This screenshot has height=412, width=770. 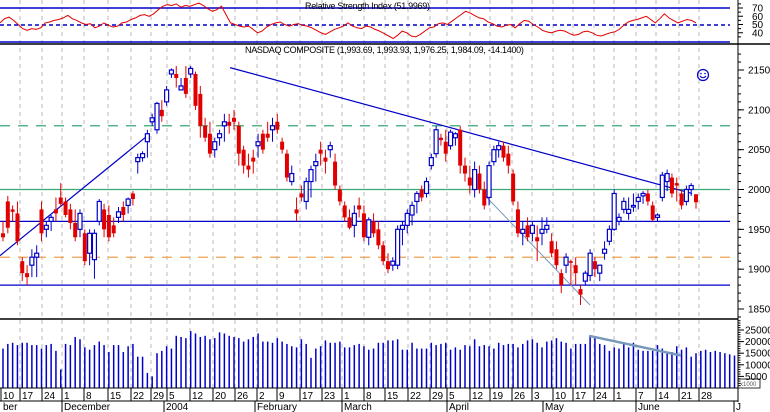 What do you see at coordinates (385, 23) in the screenshot?
I see `rsi-panel` at bounding box center [385, 23].